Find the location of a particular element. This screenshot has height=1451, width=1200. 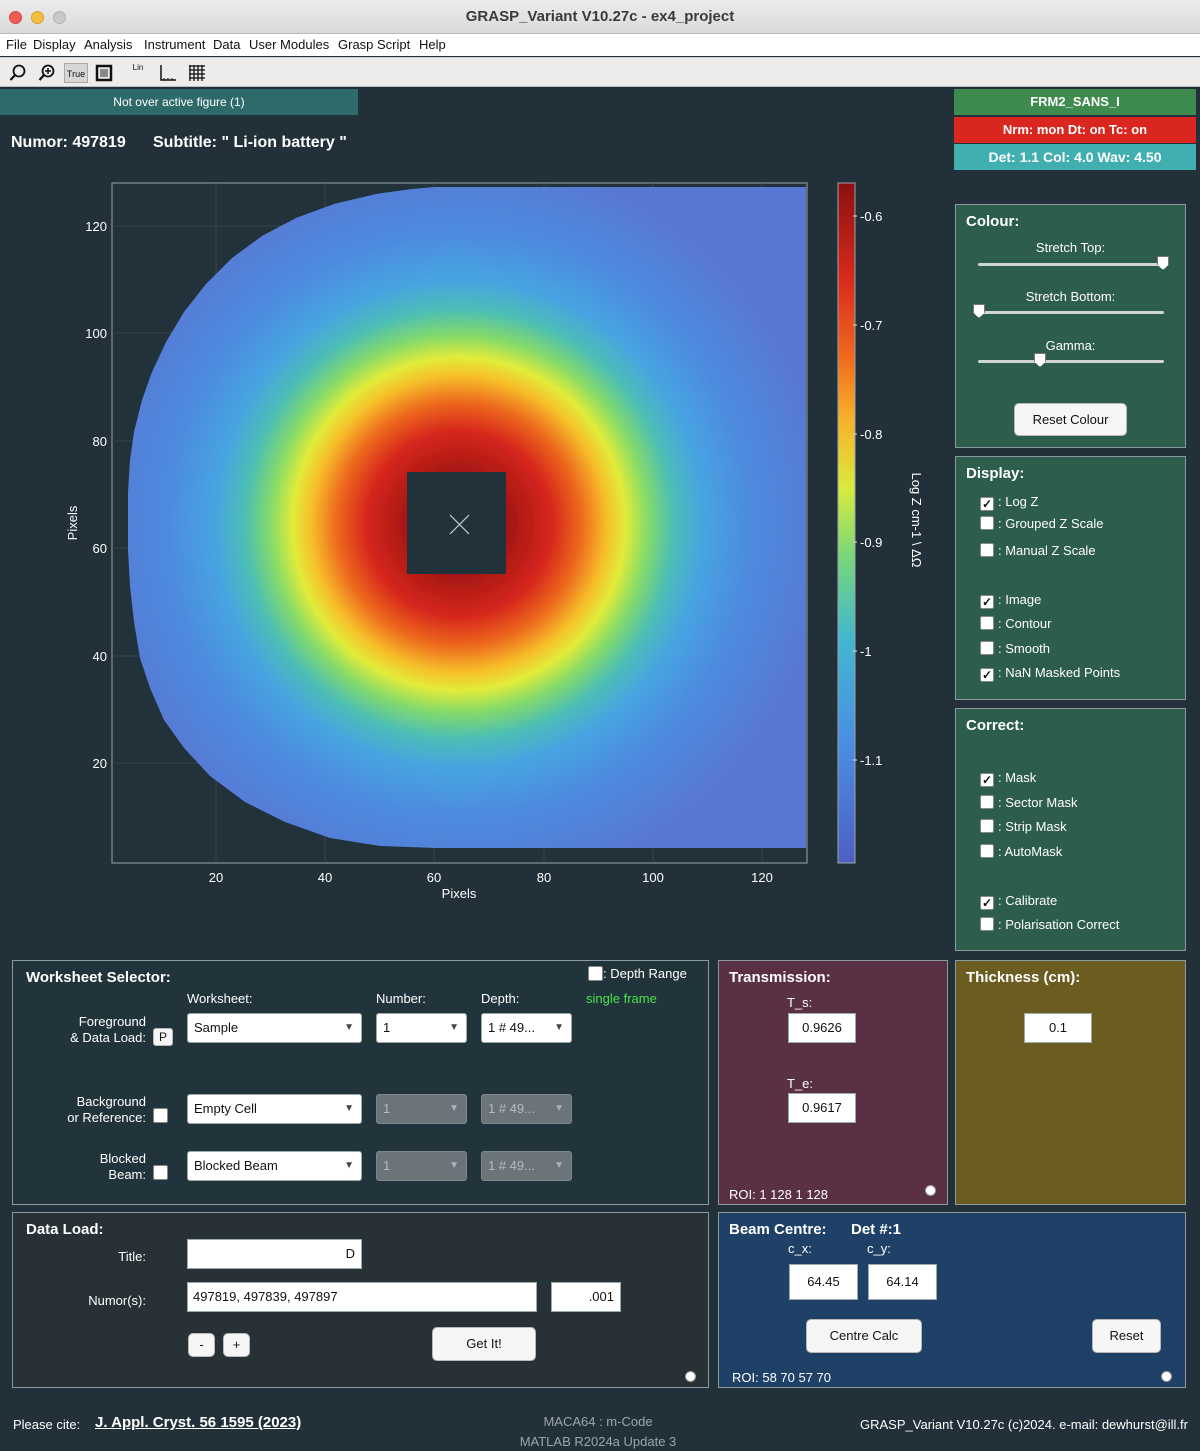

checkbox-label: : Mask is located at coordinates (1017, 777).